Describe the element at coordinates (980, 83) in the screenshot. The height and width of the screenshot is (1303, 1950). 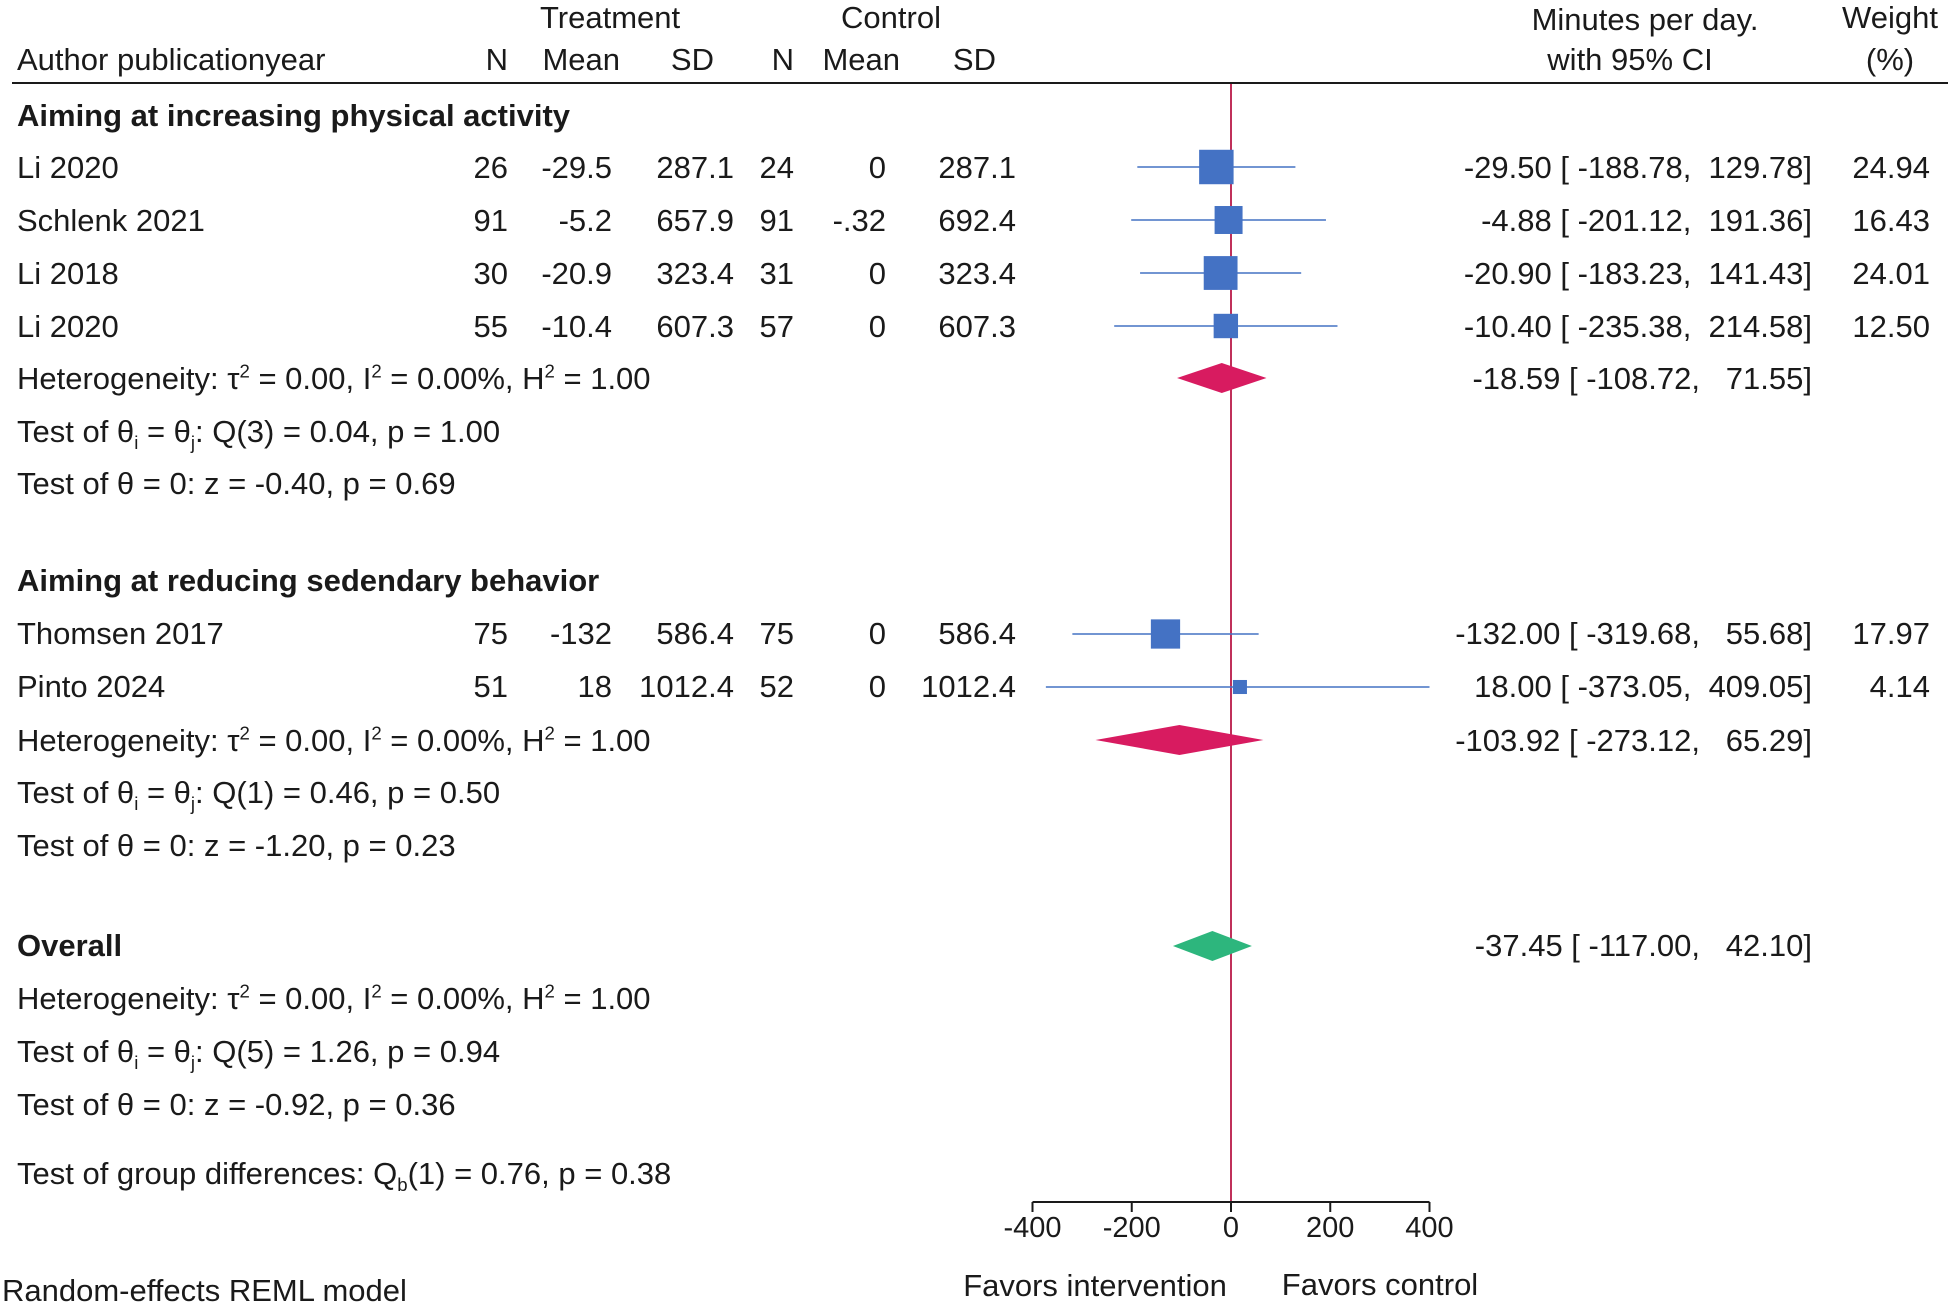
I see `header-rule` at that location.